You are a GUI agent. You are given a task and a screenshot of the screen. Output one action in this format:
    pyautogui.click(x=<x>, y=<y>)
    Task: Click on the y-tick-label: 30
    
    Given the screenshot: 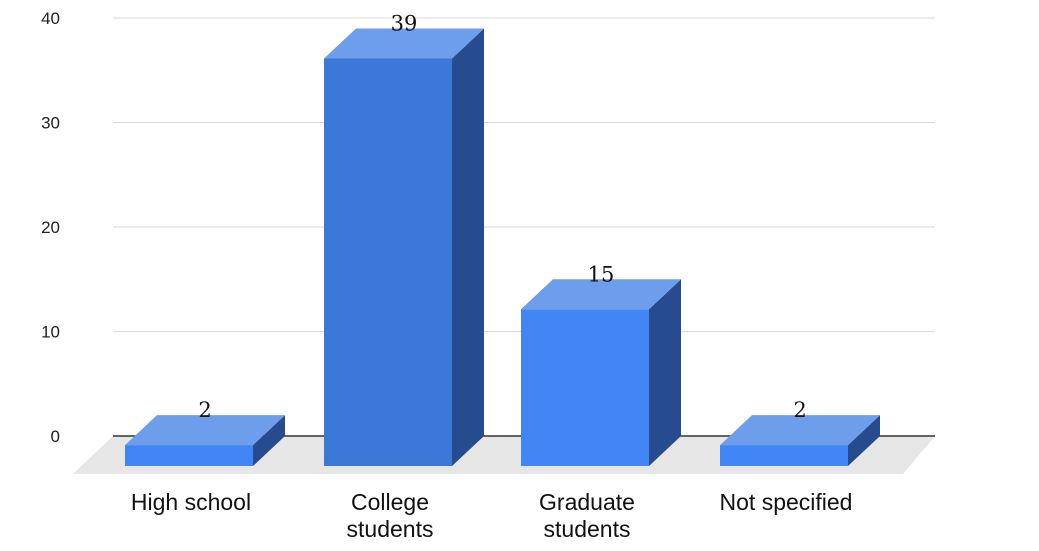 What is the action you would take?
    pyautogui.click(x=50, y=123)
    